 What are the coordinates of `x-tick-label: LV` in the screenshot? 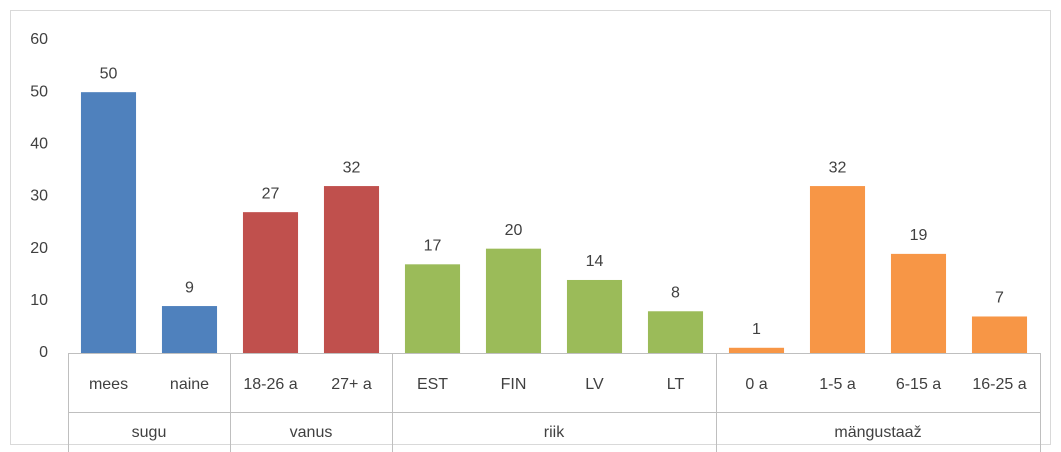 It's located at (594, 384).